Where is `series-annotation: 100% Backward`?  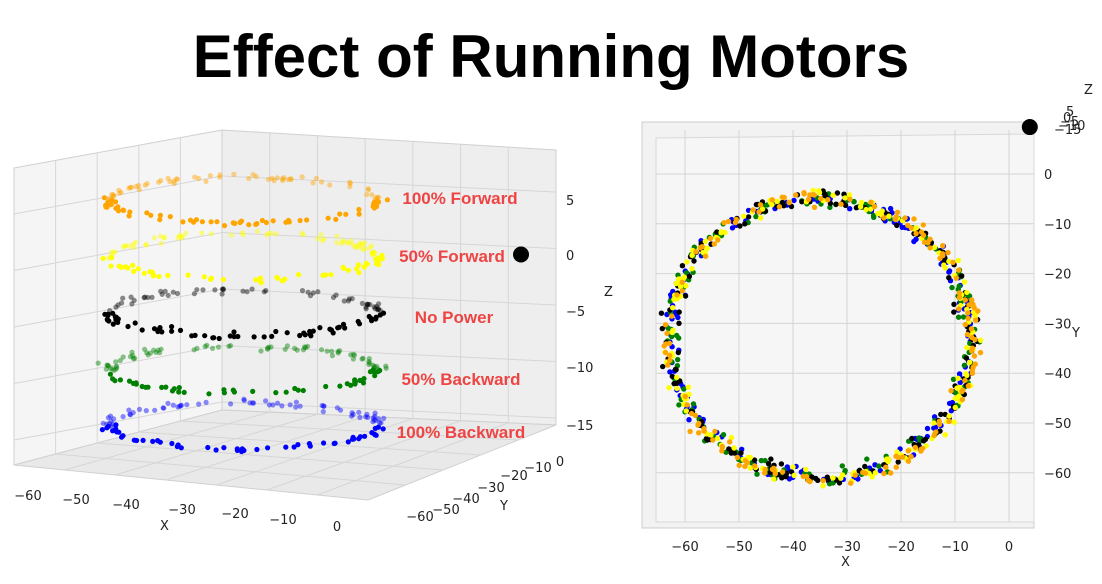
series-annotation: 100% Backward is located at coordinates (461, 432).